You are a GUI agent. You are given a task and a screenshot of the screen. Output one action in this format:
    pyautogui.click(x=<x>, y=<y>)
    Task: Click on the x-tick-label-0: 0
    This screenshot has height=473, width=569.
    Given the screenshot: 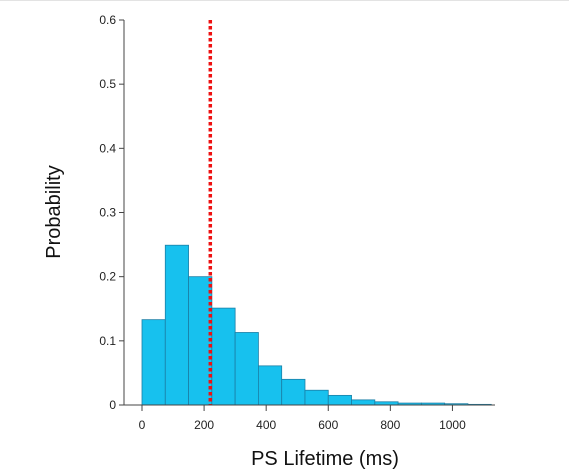 What is the action you would take?
    pyautogui.click(x=142, y=425)
    